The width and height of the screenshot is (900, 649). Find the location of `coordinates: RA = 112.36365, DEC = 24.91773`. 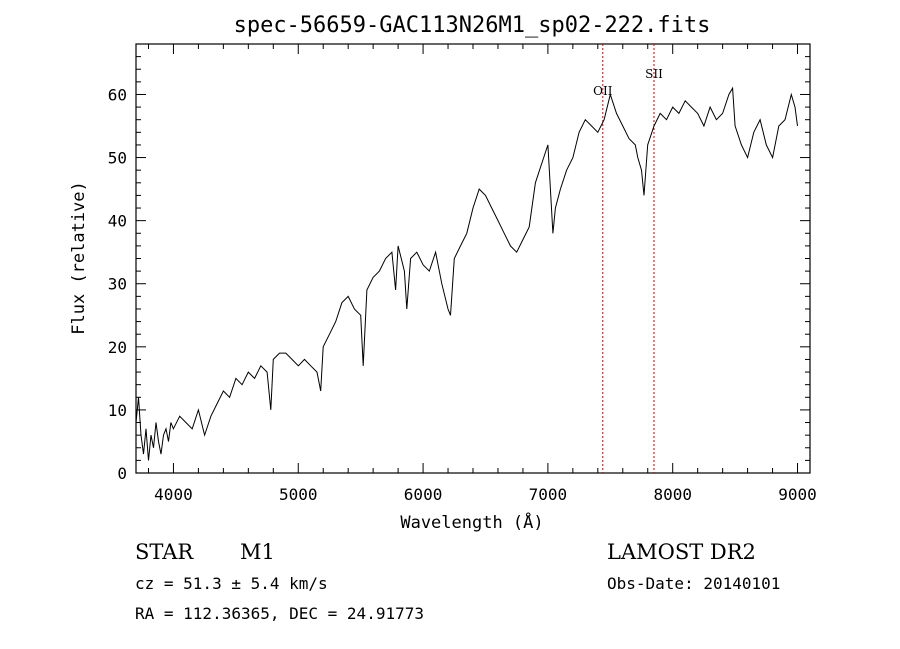

coordinates: RA = 112.36365, DEC = 24.91773 is located at coordinates (279, 613).